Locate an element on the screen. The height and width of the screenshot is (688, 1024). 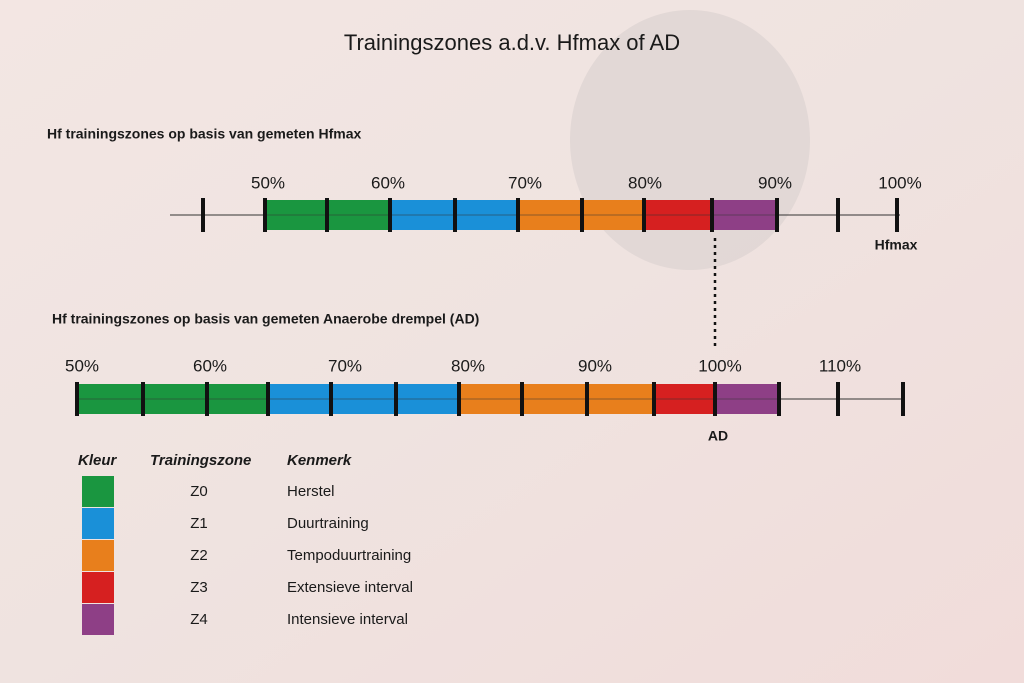
legend-header: Kleur is located at coordinates (98, 460).